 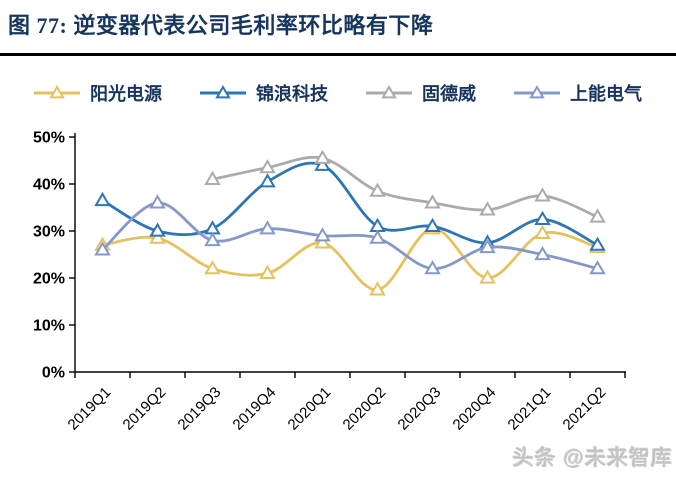 I want to click on x-tick-label: 2019Q4, so click(x=255, y=409).